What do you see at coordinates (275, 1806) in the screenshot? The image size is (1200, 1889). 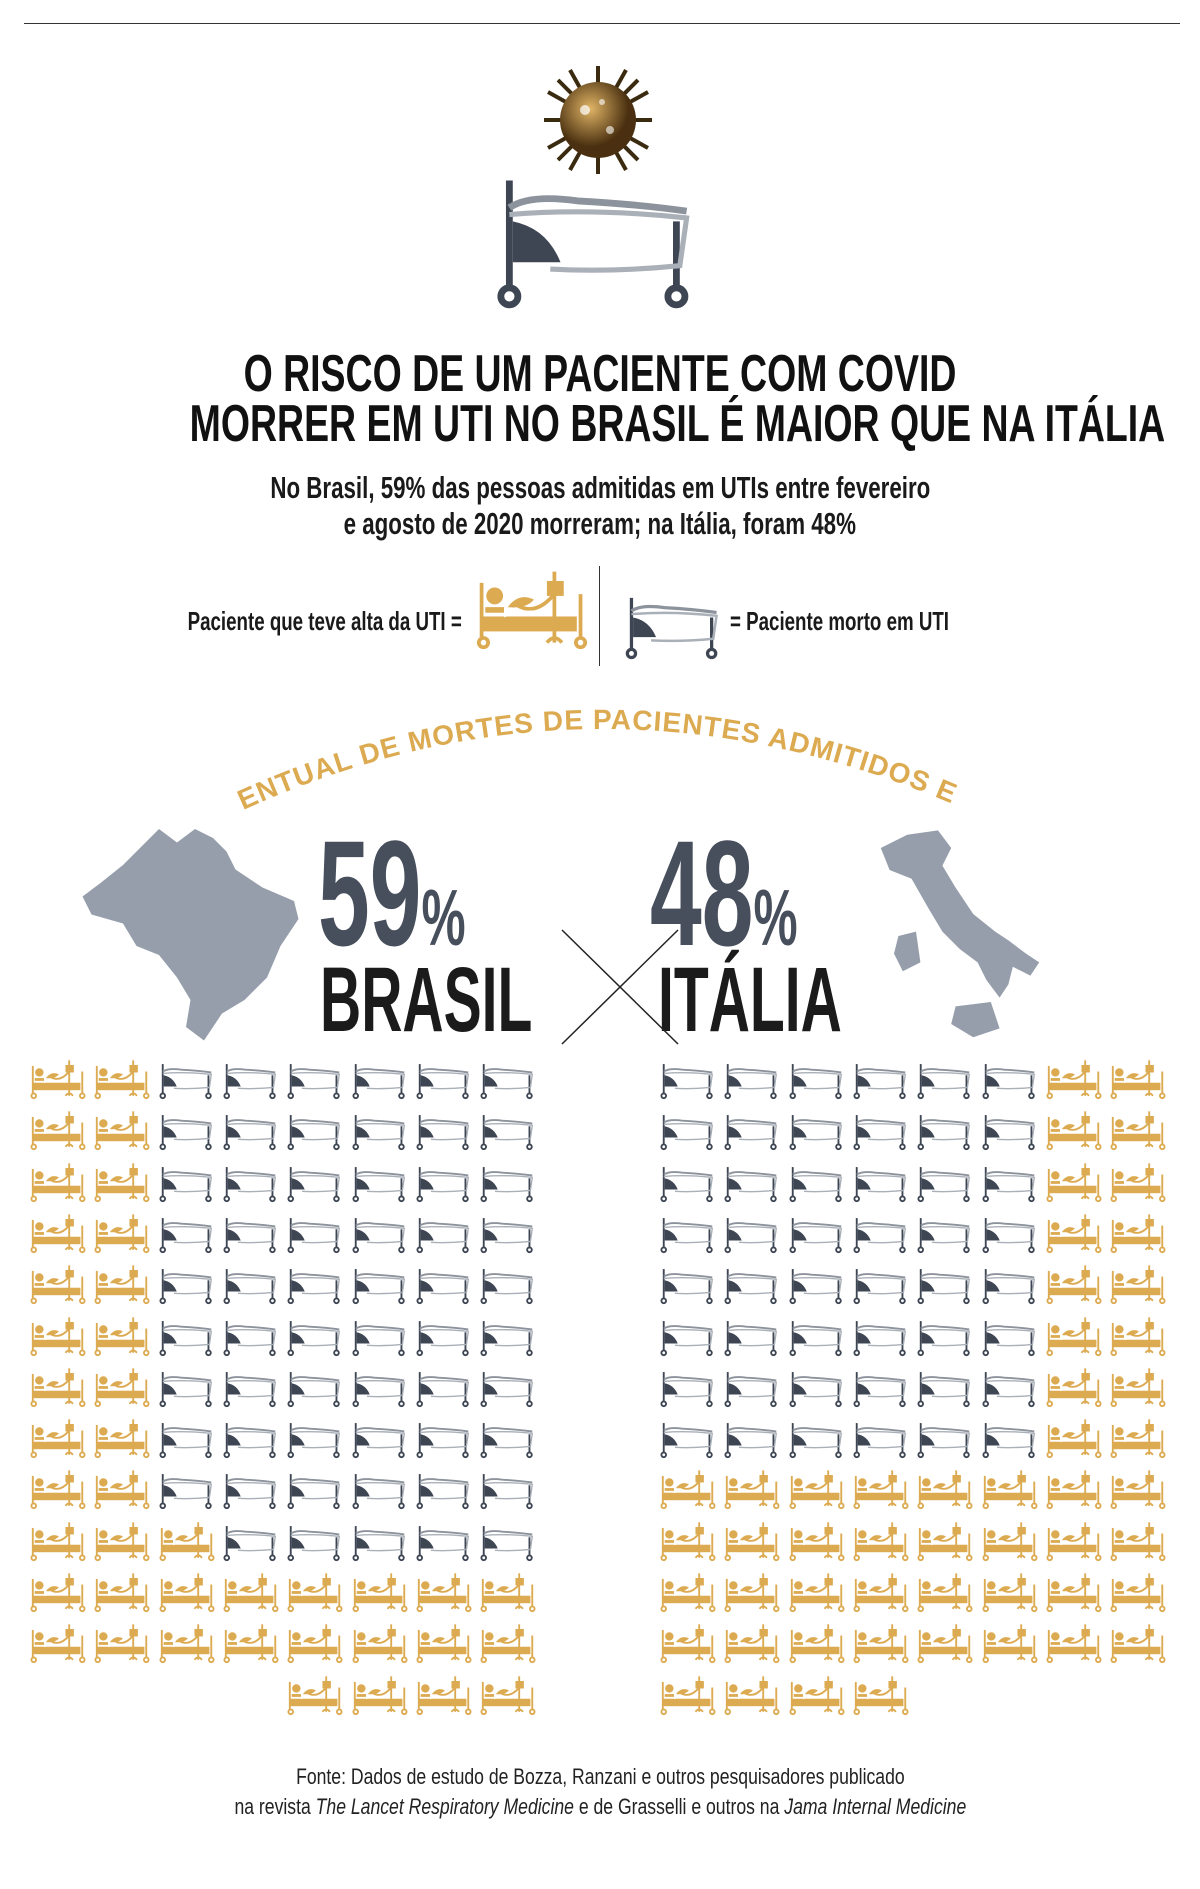 I see `source-text: na revista` at bounding box center [275, 1806].